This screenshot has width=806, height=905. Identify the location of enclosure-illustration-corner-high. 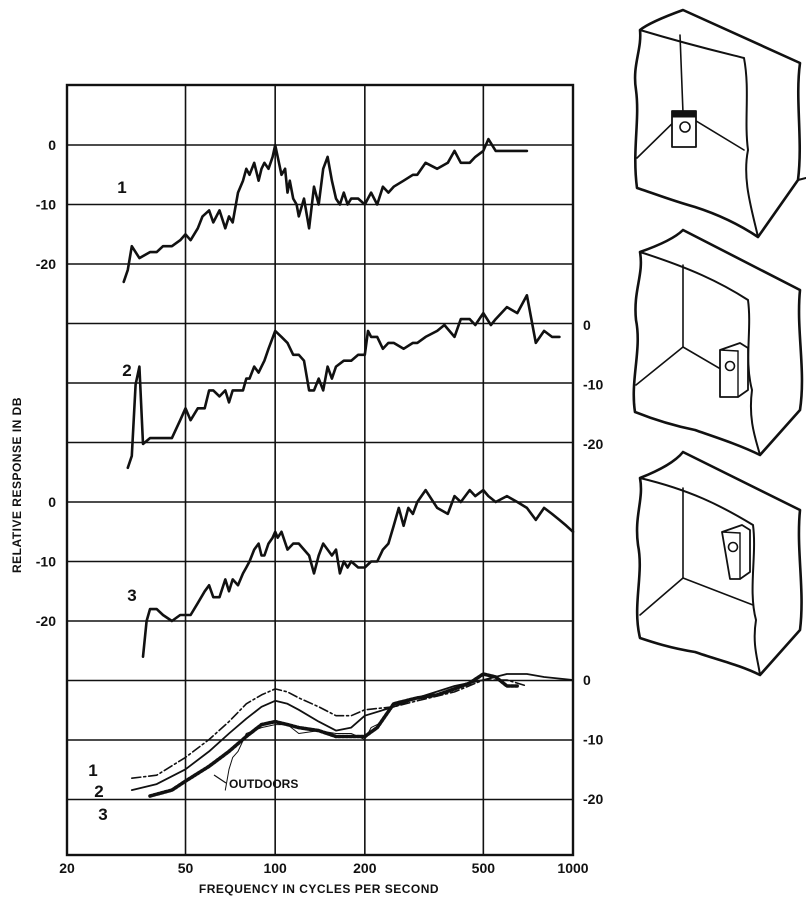
(719, 123).